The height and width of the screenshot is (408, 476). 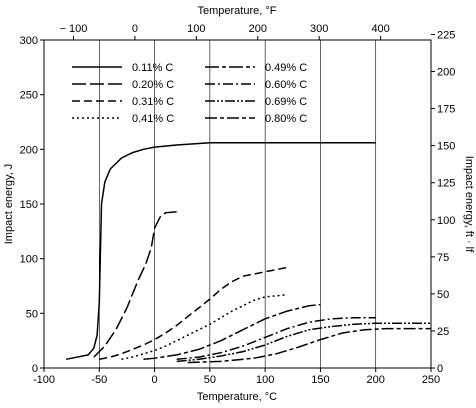 I want to click on legend-label: 0.49% C, so click(x=286, y=68).